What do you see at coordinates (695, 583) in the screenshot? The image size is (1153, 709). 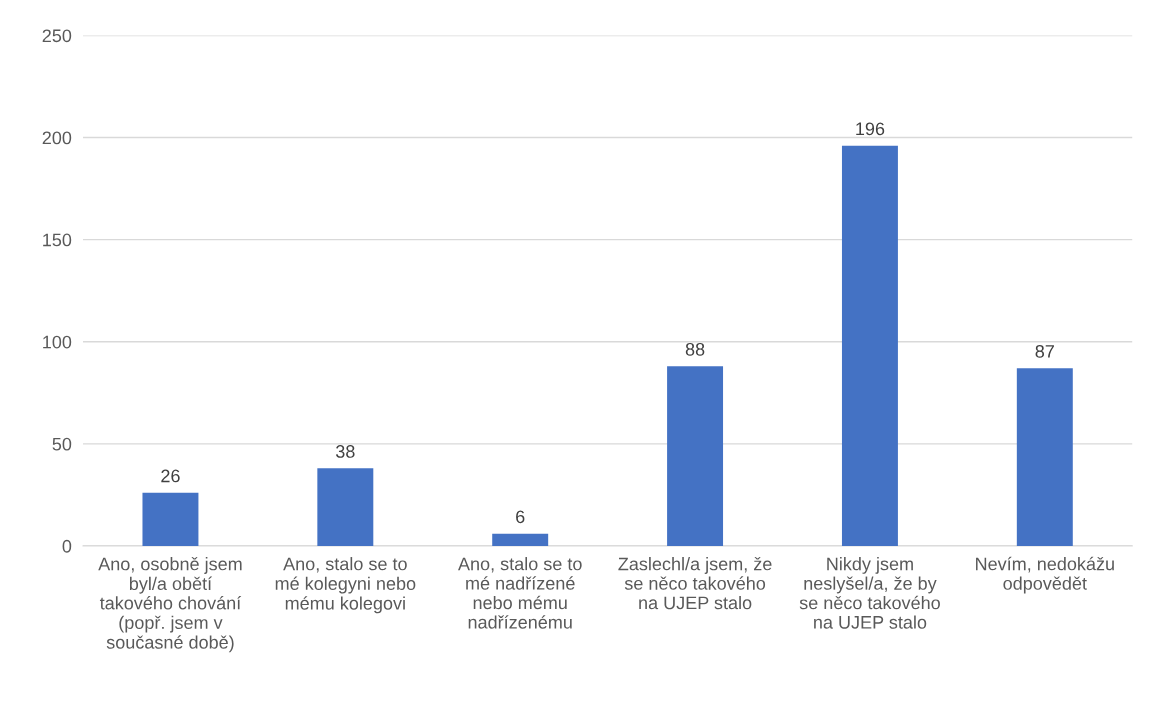 I see `x-tick-label: Zaslechl/a jsem, že se něco takového na UJEP stalo` at bounding box center [695, 583].